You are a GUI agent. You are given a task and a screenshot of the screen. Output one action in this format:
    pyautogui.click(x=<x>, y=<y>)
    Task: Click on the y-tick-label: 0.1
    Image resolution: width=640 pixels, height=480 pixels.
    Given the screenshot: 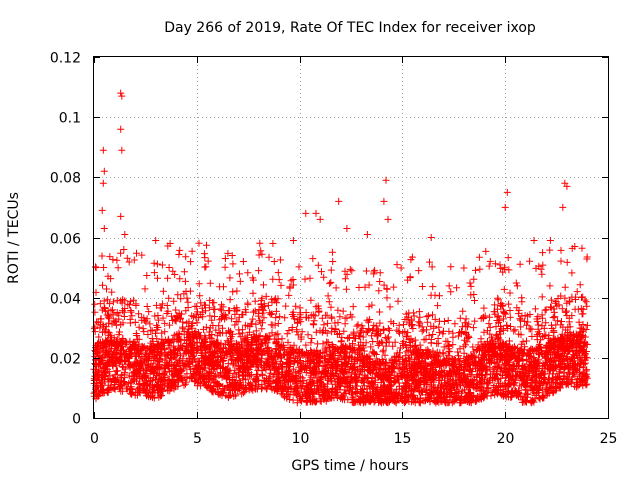 What is the action you would take?
    pyautogui.click(x=70, y=119)
    